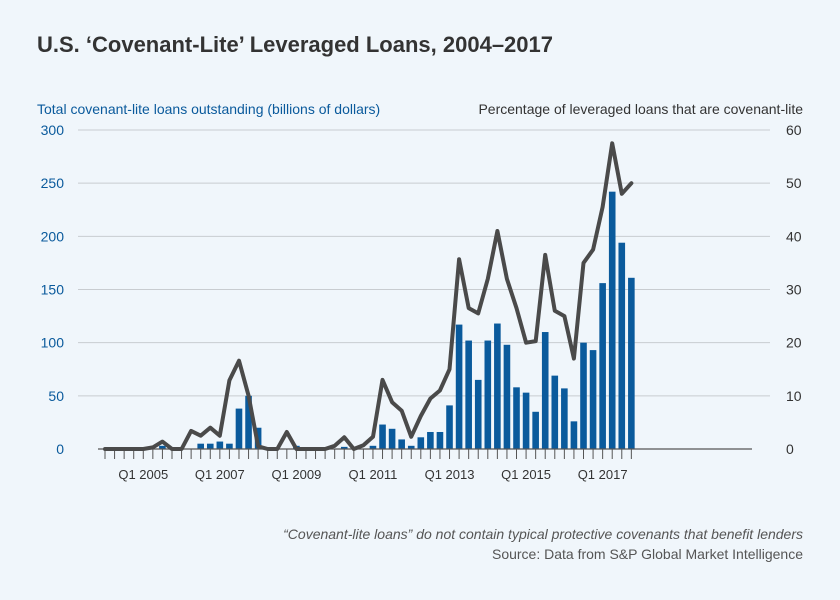 The image size is (840, 600). I want to click on right-y-tick-label: 60, so click(794, 130).